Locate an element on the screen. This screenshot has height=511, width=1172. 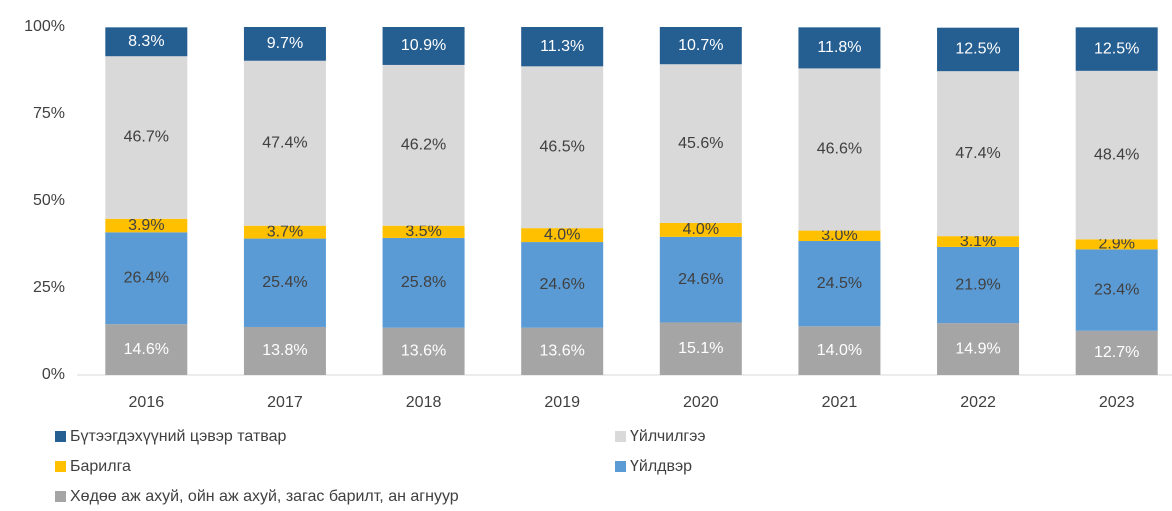
data-label: 25.8% is located at coordinates (423, 282).